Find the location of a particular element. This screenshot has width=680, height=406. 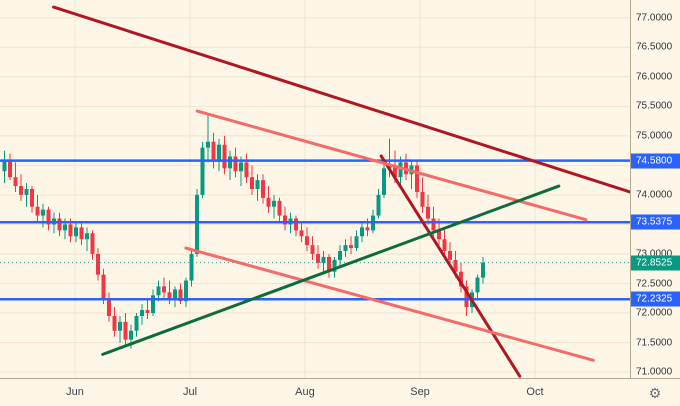

price-tick-label: 76.5000 is located at coordinates (654, 47).